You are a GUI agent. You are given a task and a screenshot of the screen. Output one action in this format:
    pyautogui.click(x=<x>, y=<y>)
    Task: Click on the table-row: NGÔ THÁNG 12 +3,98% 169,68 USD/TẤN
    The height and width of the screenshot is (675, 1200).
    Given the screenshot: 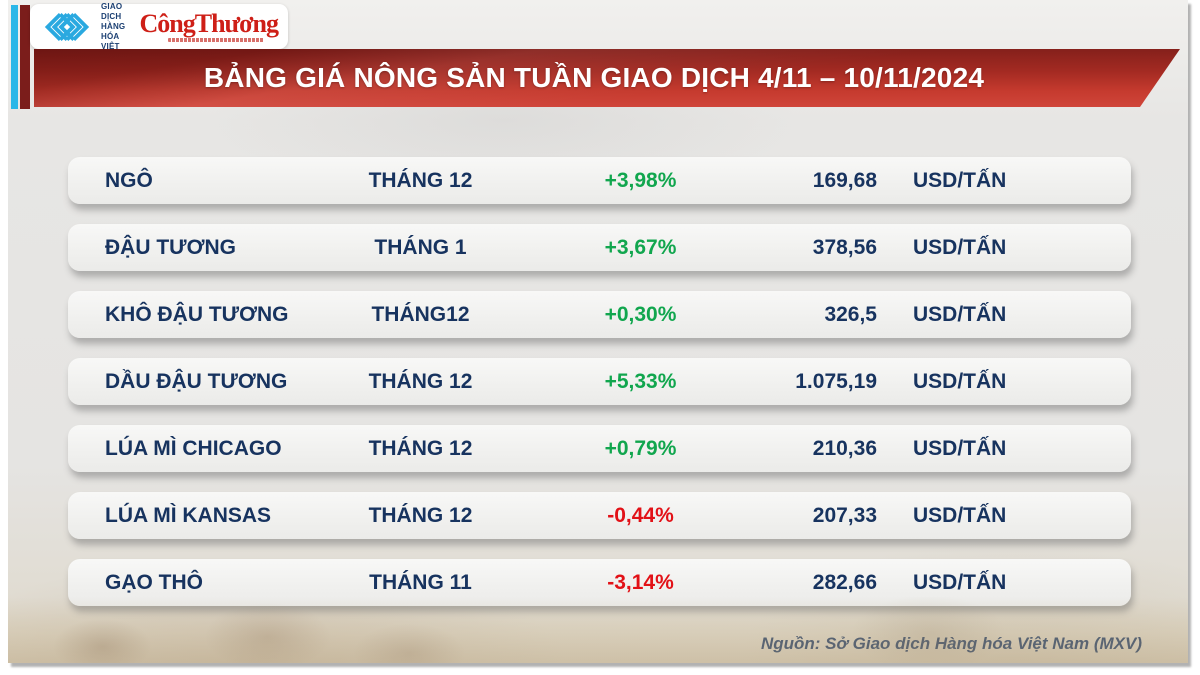 What is the action you would take?
    pyautogui.click(x=599, y=180)
    